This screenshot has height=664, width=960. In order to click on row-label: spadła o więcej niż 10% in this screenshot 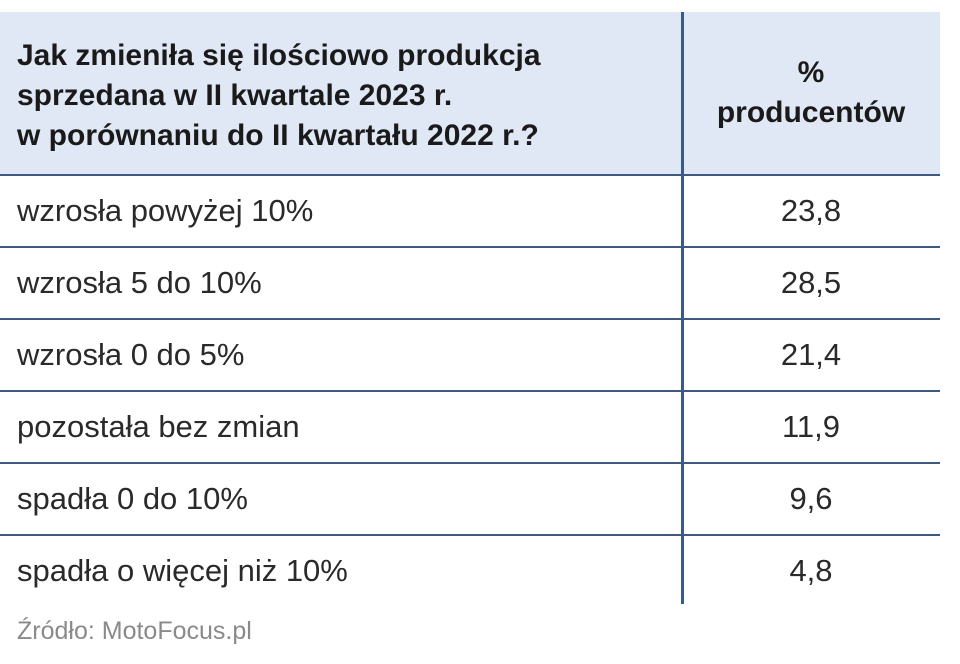, I will do `click(182, 570)`.